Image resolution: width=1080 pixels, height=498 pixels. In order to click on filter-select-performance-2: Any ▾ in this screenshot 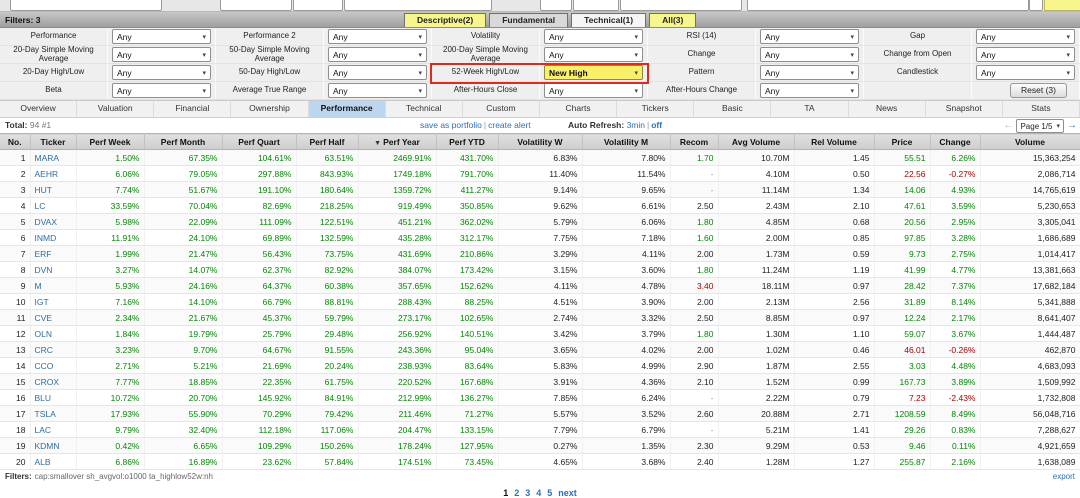, I will do `click(377, 36)`.